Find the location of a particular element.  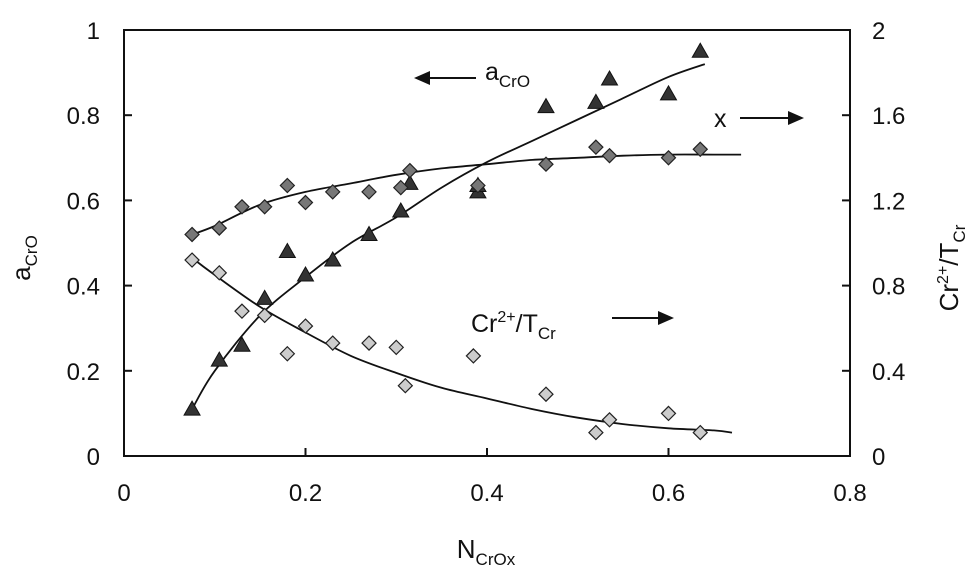

left-tick-label: 0 is located at coordinates (93, 457).